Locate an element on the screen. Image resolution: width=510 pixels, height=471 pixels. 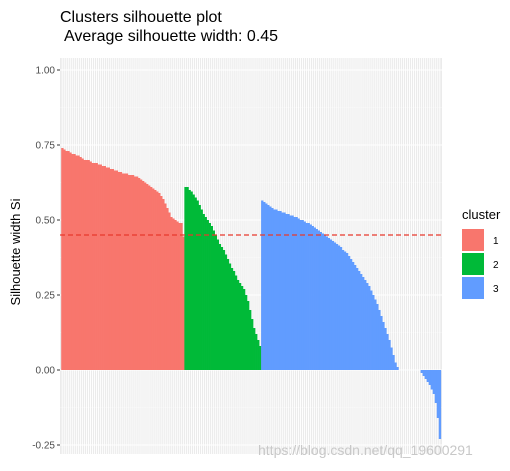
legend-label-3: 3 is located at coordinates (496, 289).